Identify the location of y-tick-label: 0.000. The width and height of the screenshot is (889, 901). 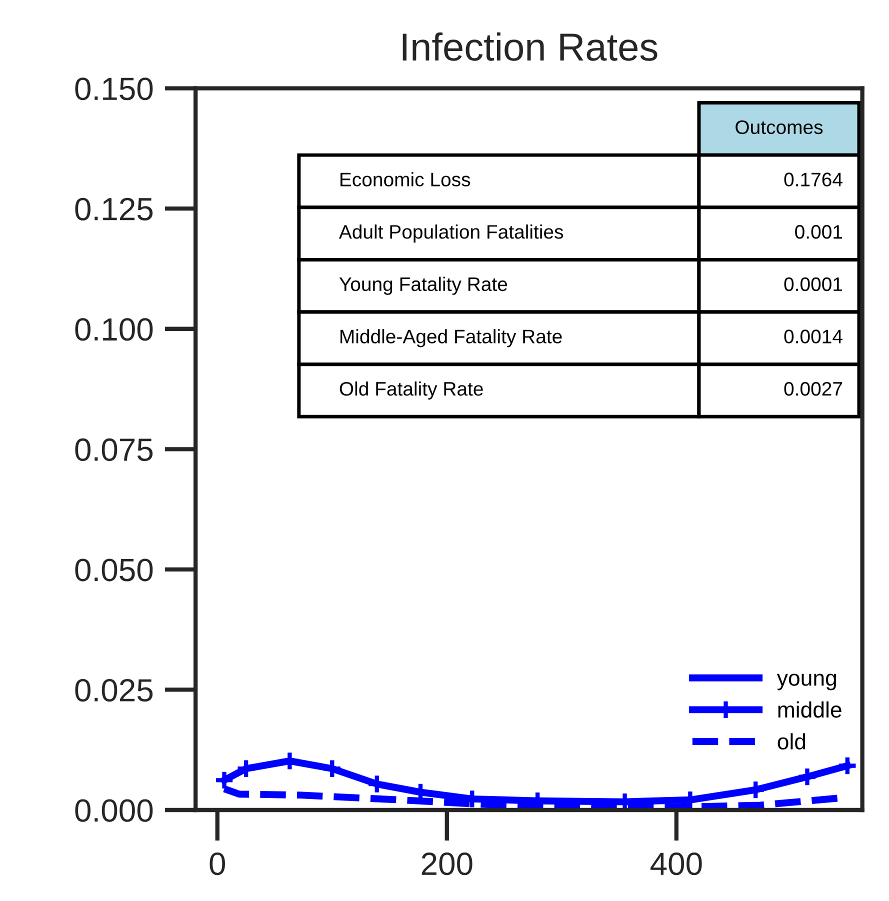
(114, 810).